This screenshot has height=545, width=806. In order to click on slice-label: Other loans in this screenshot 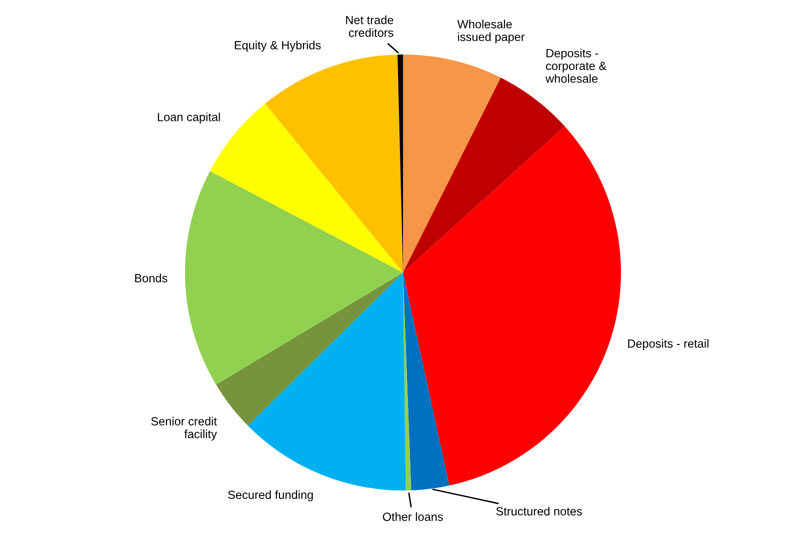, I will do `click(412, 516)`.